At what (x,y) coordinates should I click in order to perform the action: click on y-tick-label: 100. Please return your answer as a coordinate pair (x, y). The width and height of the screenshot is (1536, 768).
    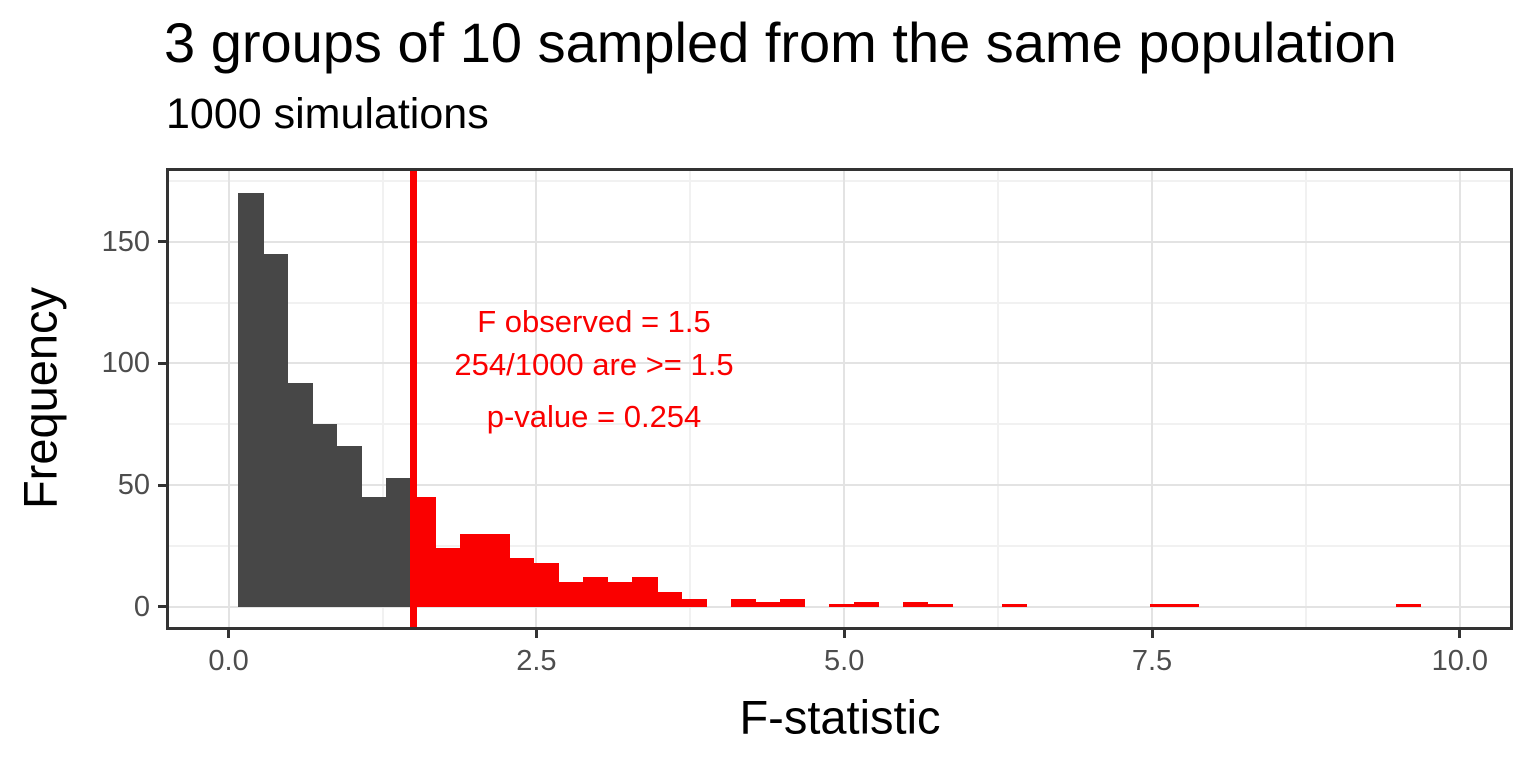
    Looking at the image, I should click on (125, 363).